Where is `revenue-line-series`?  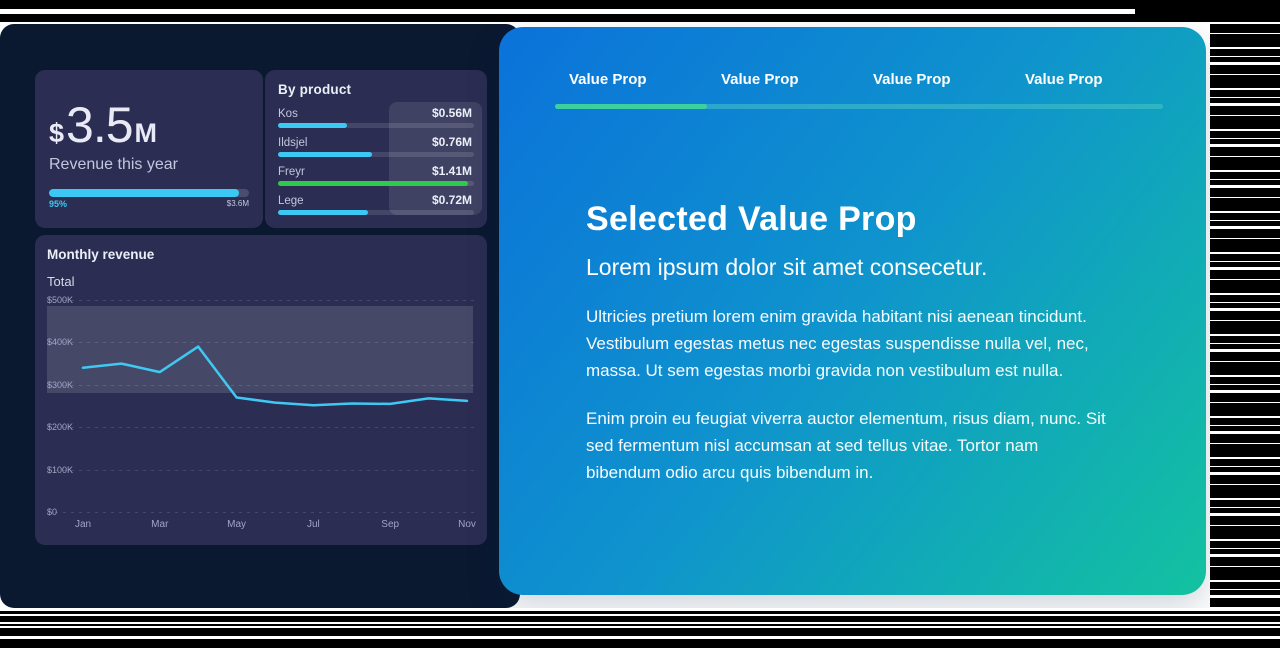 revenue-line-series is located at coordinates (275, 376).